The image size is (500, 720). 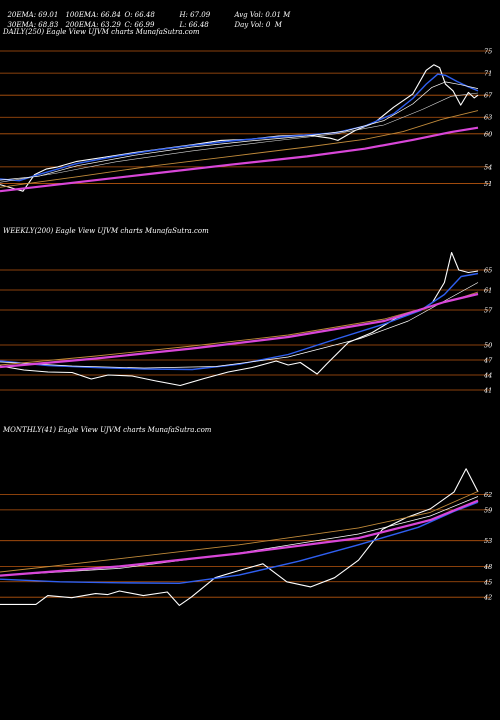 I want to click on header-value: 100EMA: 66.84, so click(x=93, y=15).